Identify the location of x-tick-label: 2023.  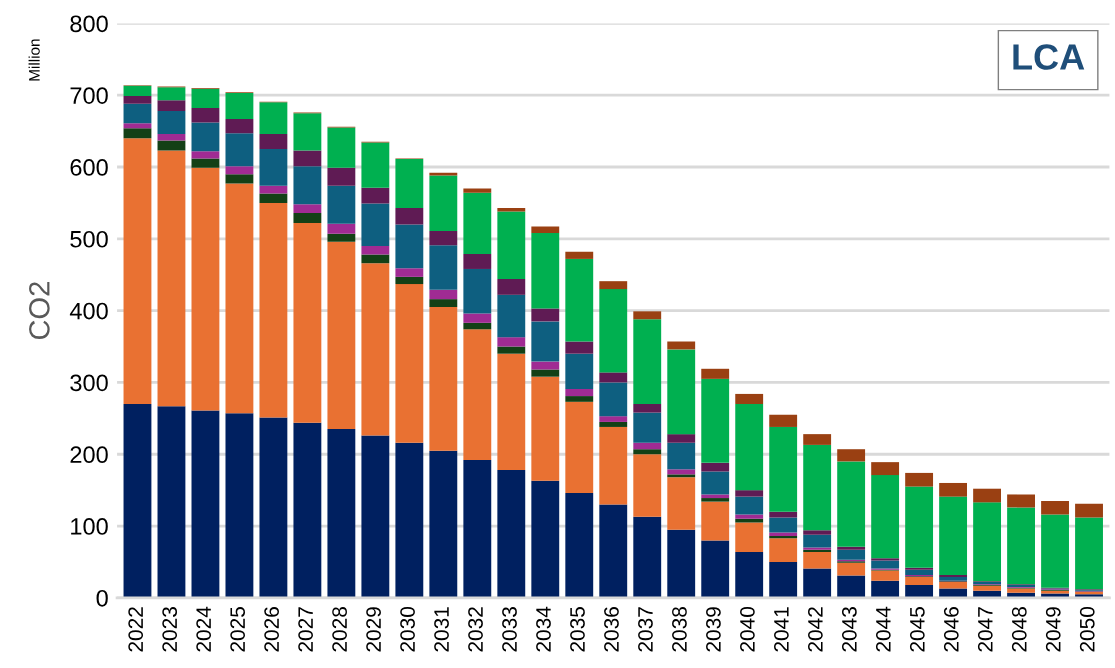
(170, 629).